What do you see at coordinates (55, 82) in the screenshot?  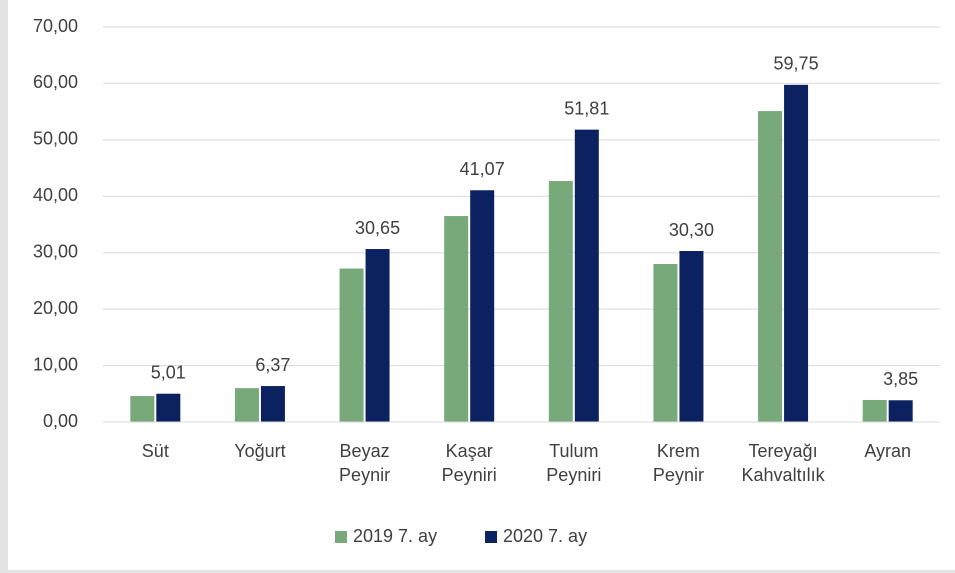 I see `y-tick-label: 60,00` at bounding box center [55, 82].